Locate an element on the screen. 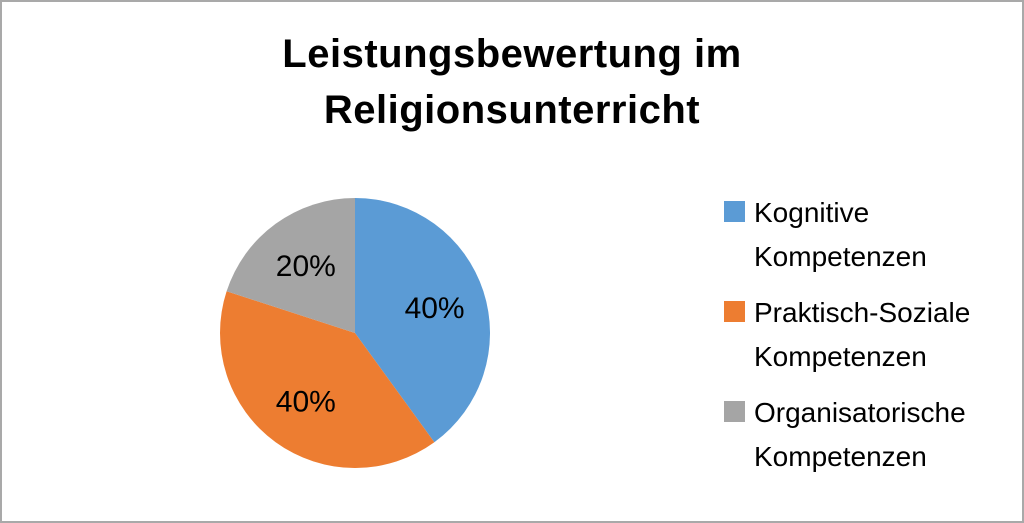 This screenshot has height=523, width=1024. pie-chart: 40% 40% 20% is located at coordinates (355, 333).